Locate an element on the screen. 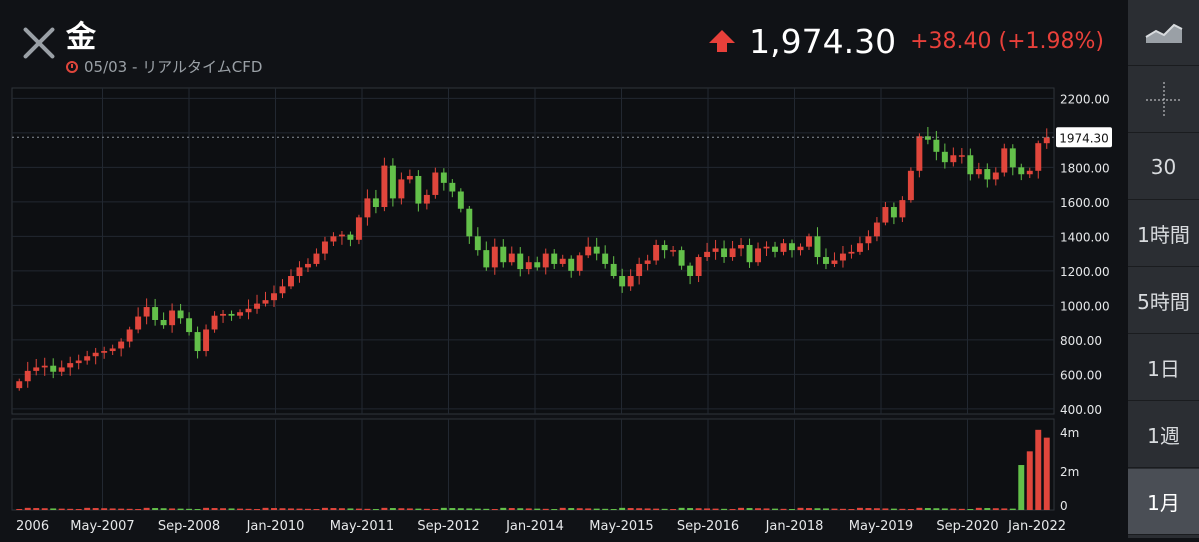 The image size is (1199, 542). volume-tick-label: 2m is located at coordinates (1069, 472).